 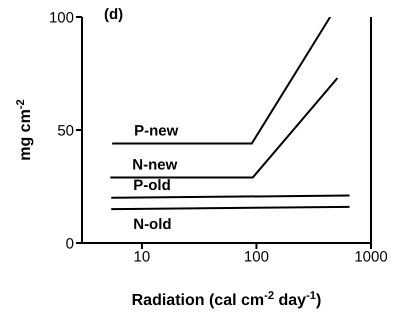 What do you see at coordinates (114, 14) in the screenshot?
I see `annotation: (d)` at bounding box center [114, 14].